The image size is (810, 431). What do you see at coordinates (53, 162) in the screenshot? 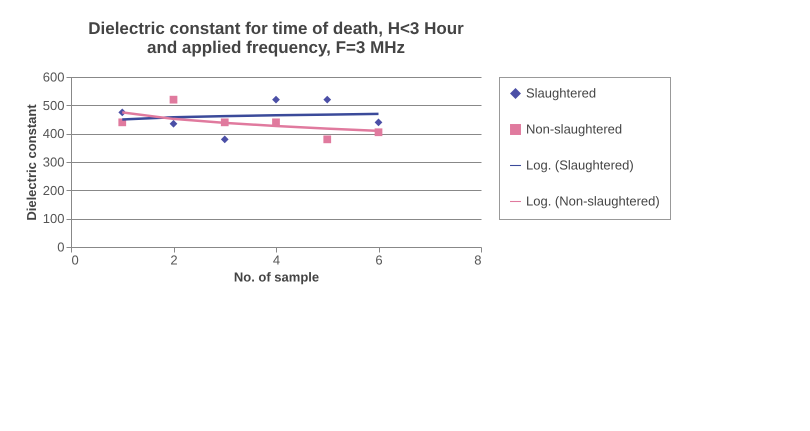
I see `y-tick-label: 300` at bounding box center [53, 162].